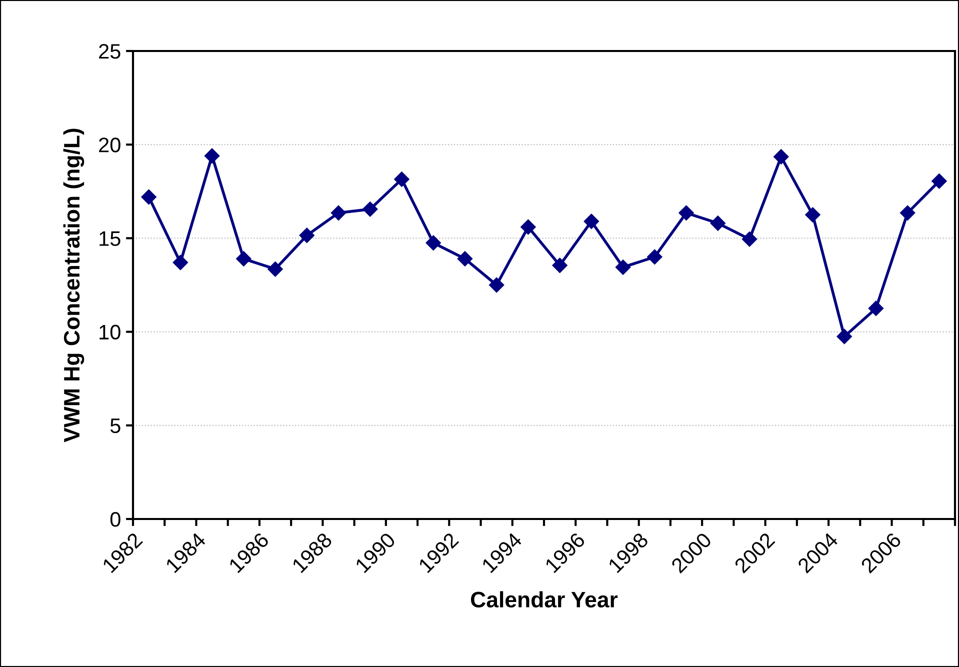 The height and width of the screenshot is (667, 959). What do you see at coordinates (115, 519) in the screenshot?
I see `y-tick-label: 0` at bounding box center [115, 519].